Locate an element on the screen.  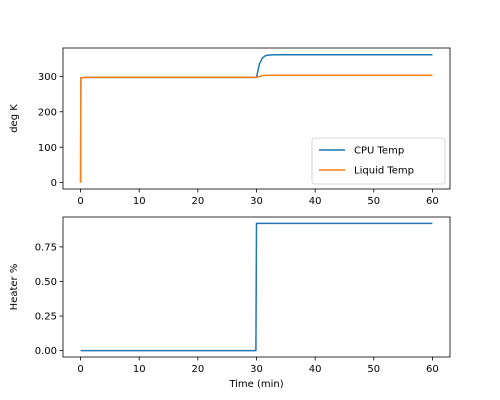
y-tick-label: 100 is located at coordinates (47, 148).